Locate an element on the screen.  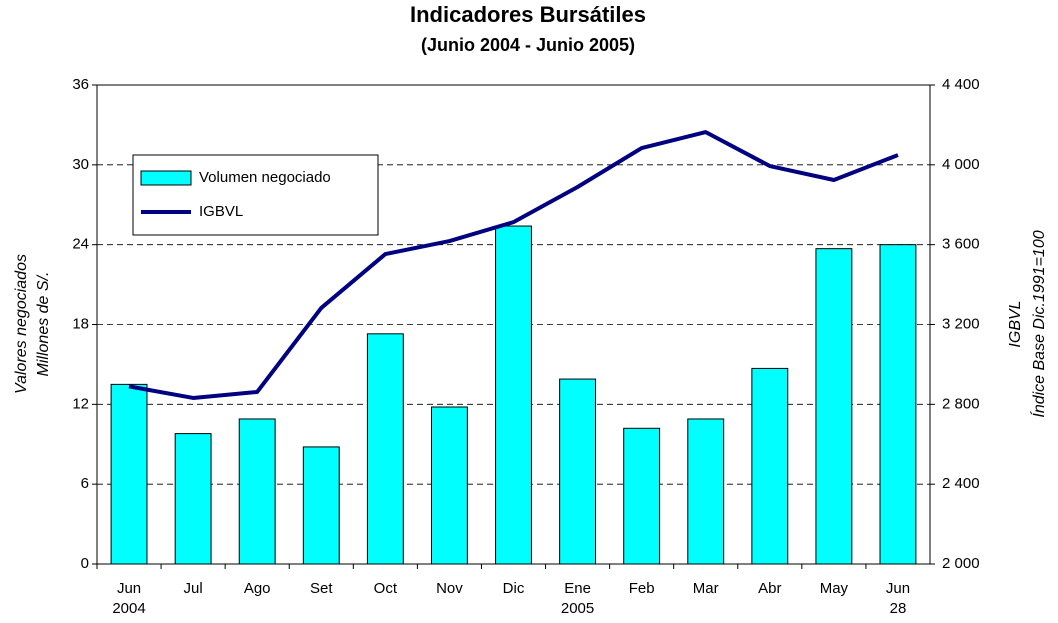
y-tick-label: 30 is located at coordinates (80, 164).